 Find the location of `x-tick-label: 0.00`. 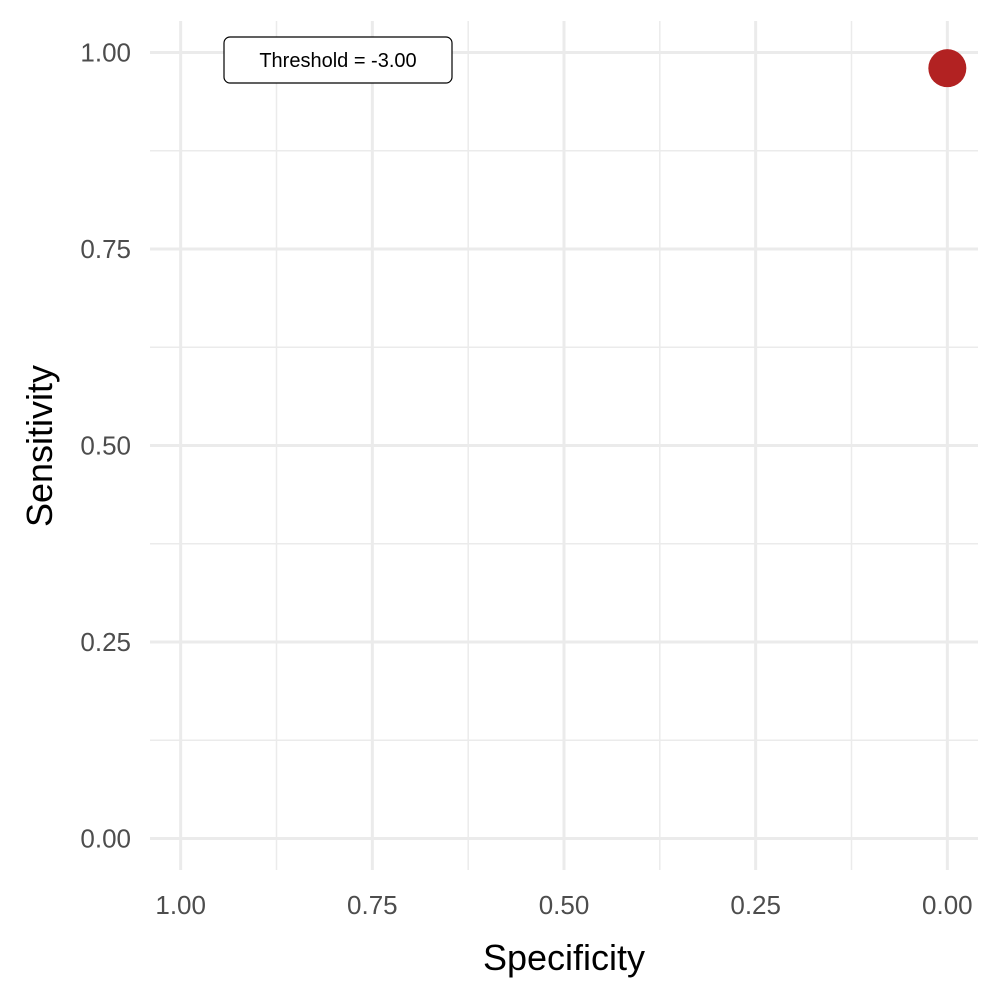

x-tick-label: 0.00 is located at coordinates (947, 905).